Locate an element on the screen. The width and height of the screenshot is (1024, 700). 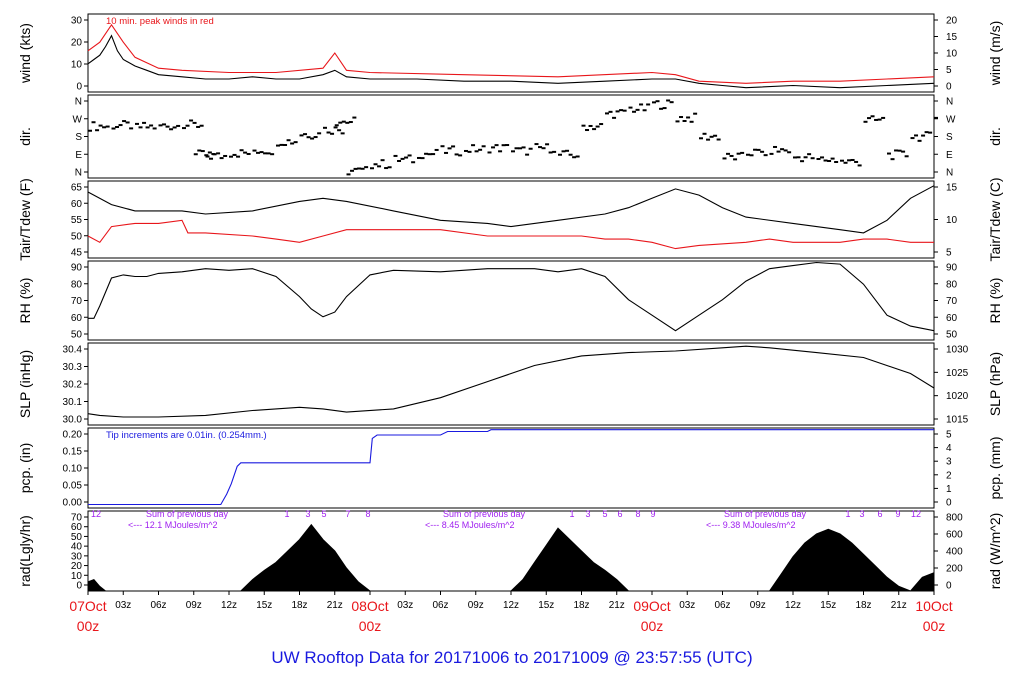
tick-label-right-pressure: 1020 is located at coordinates (957, 396).